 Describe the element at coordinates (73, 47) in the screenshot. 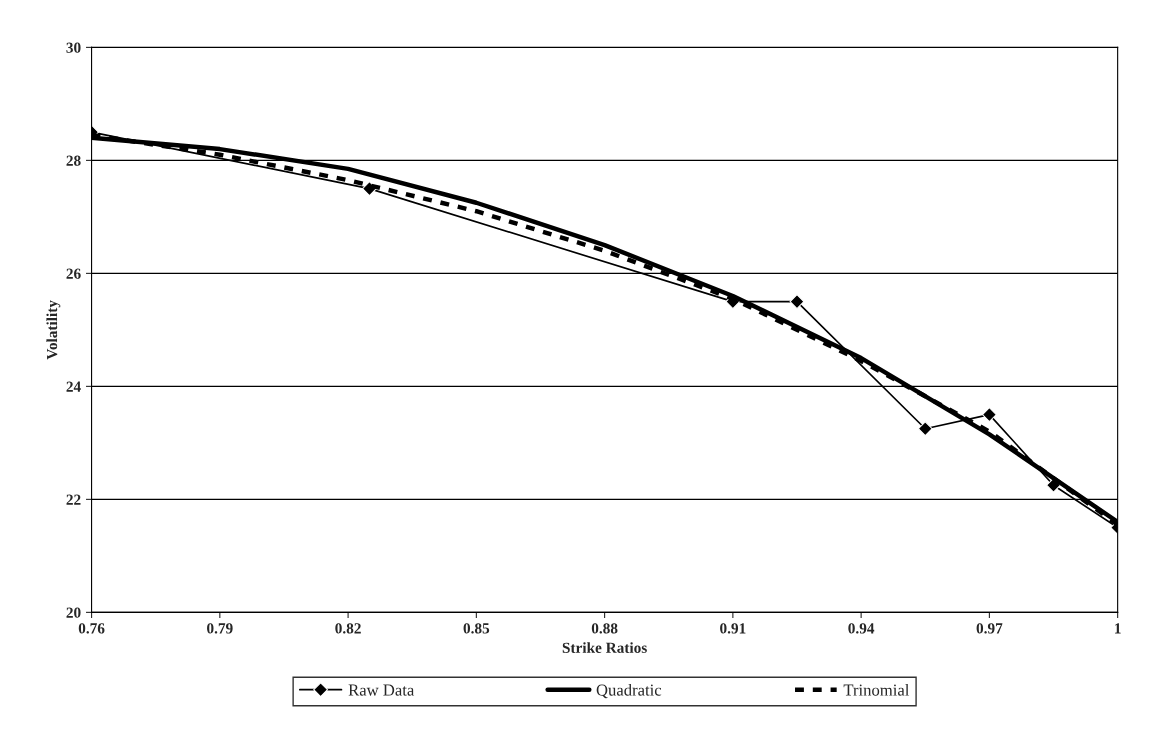

I see `y-tick-label: 30` at that location.